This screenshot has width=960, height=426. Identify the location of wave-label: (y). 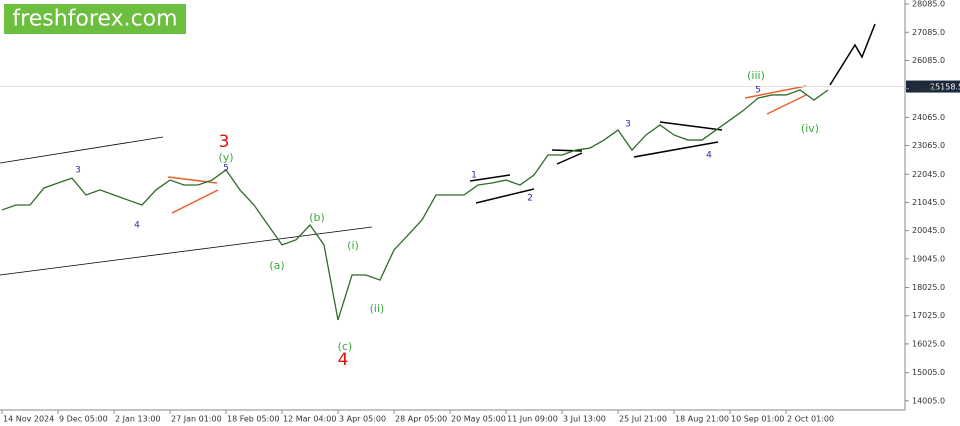
(225, 157).